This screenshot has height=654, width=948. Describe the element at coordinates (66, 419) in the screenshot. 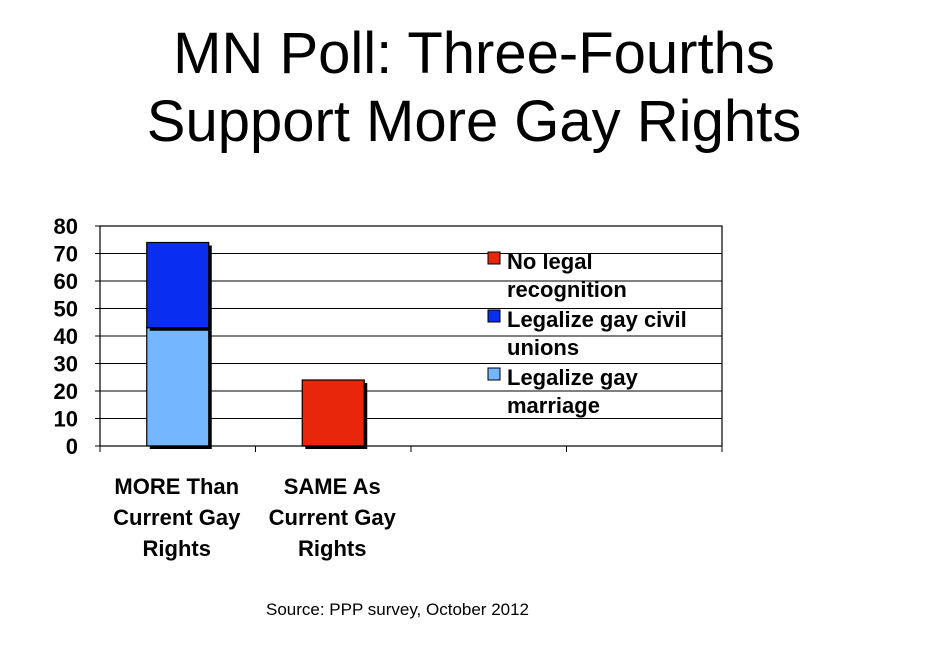

I see `ytick-label-10: 10` at that location.